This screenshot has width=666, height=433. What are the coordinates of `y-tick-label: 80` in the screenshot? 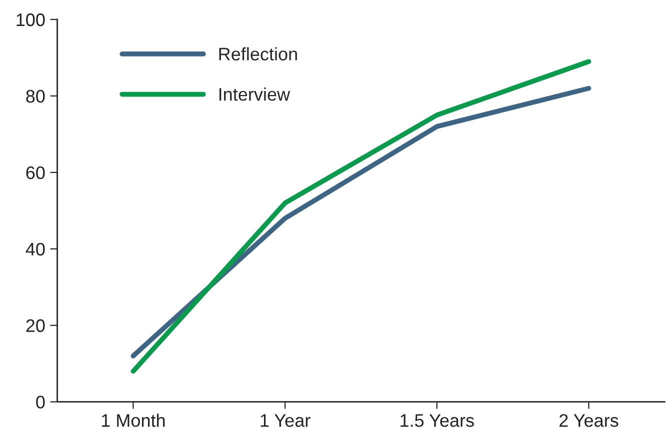 It's located at (35, 96).